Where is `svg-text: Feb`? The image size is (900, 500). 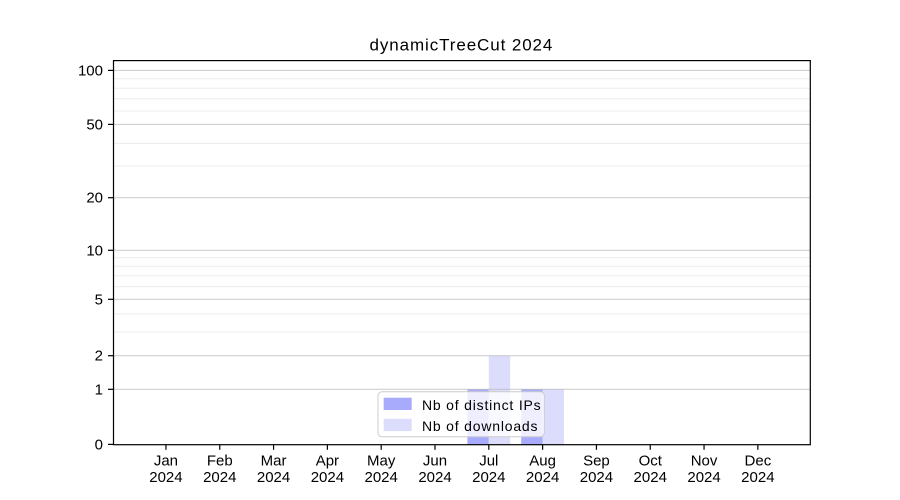 svg-text: Feb is located at coordinates (220, 461).